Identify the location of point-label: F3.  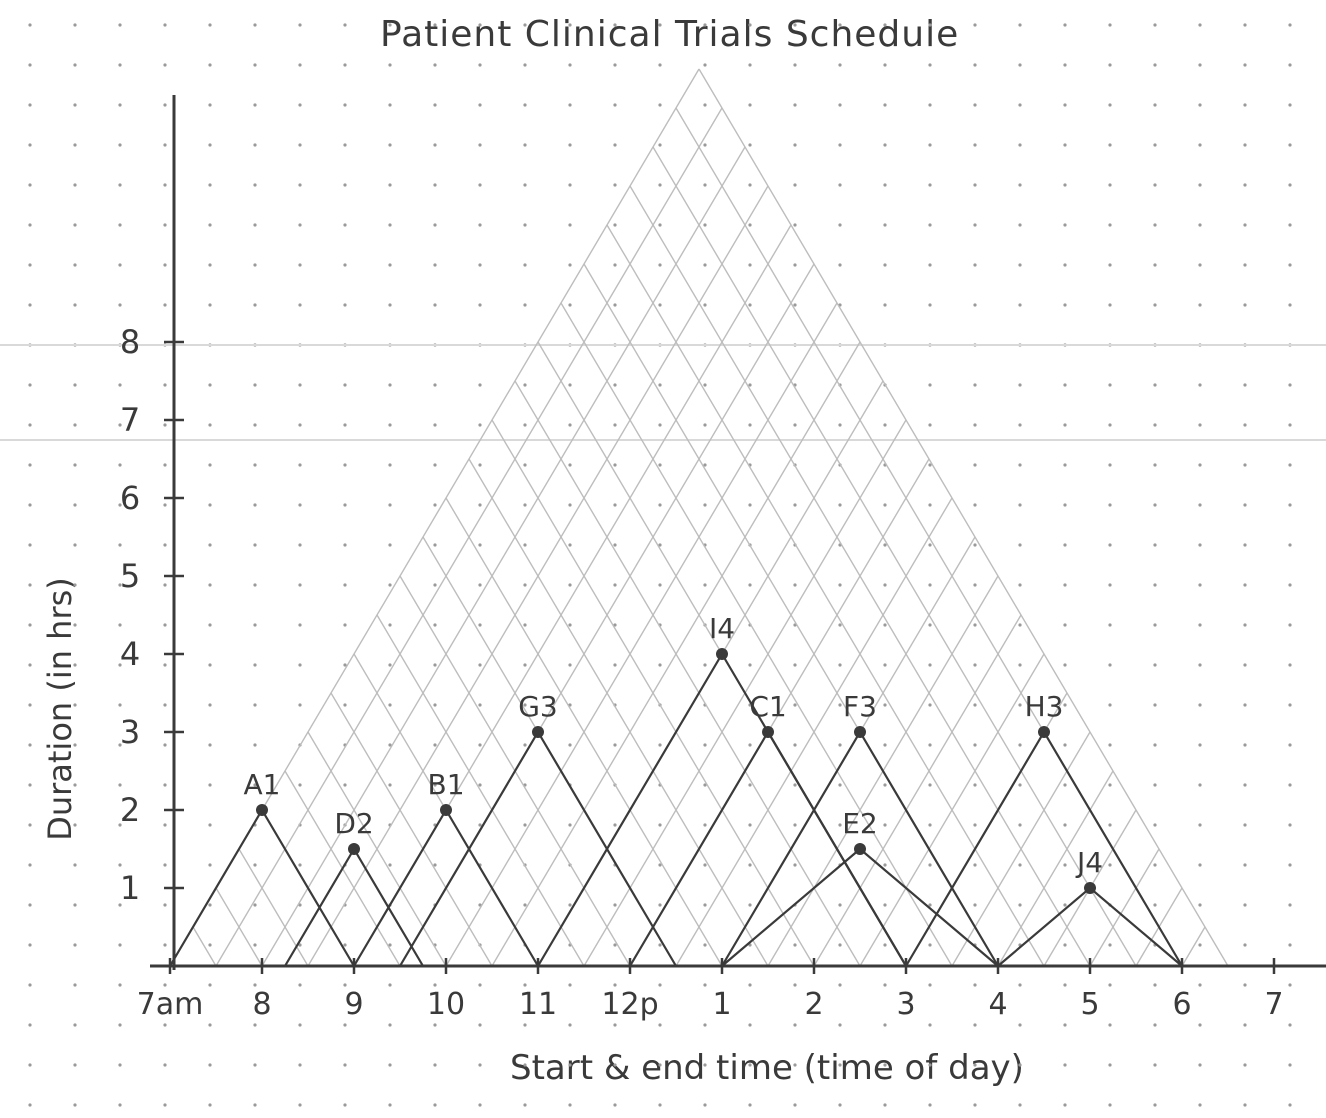
(860, 706).